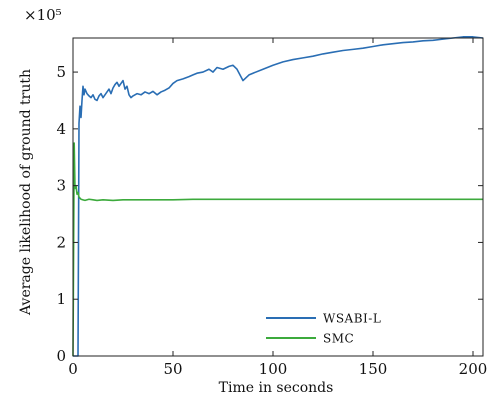  I want to click on x-axis-label: Time in seconds, so click(276, 388).